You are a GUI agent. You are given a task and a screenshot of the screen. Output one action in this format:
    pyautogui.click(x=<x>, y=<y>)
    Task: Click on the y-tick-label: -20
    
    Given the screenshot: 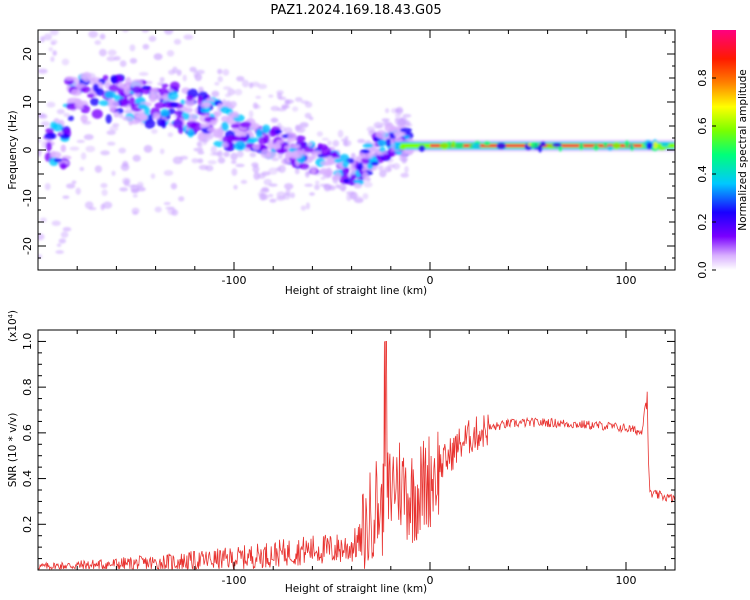 What is the action you would take?
    pyautogui.click(x=27, y=246)
    